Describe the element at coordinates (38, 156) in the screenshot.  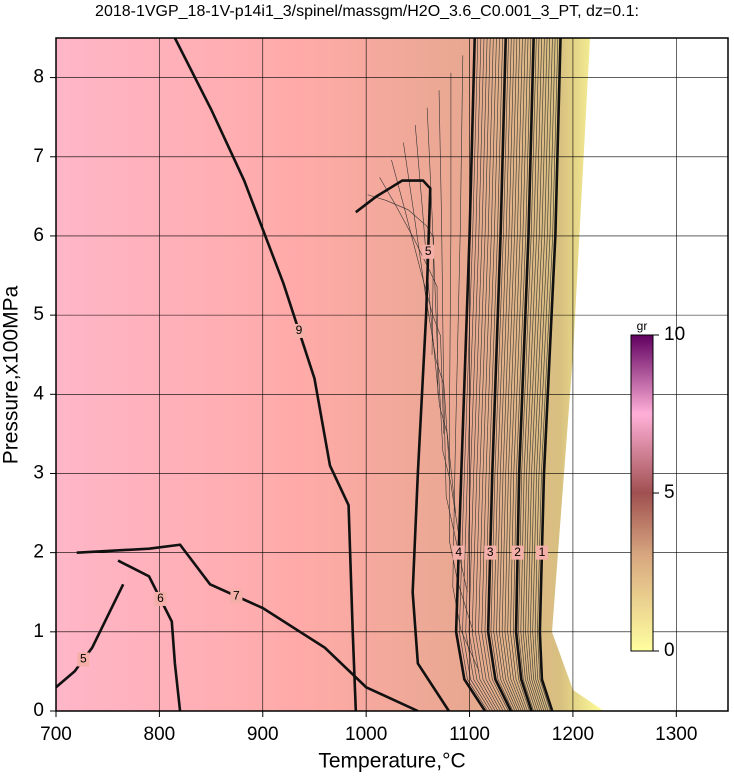
I see `y-tick-label: 7` at that location.